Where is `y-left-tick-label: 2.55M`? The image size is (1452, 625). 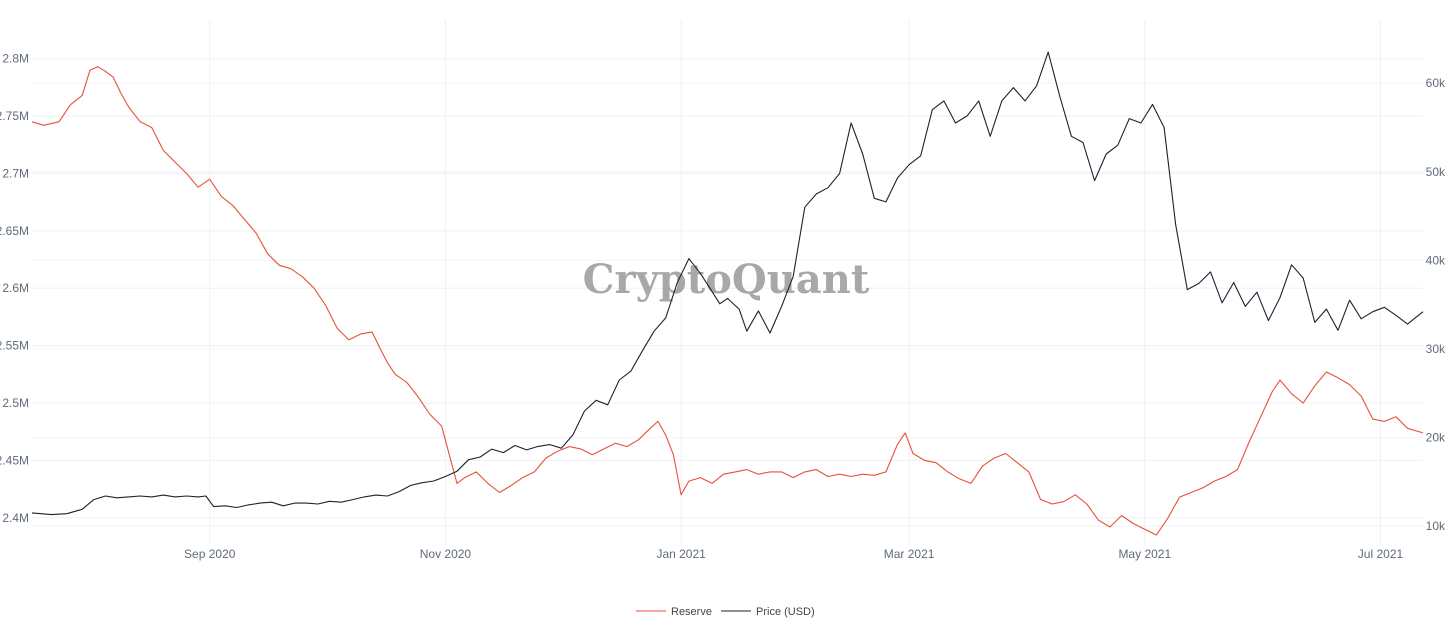
y-left-tick-label: 2.55M is located at coordinates (14, 346).